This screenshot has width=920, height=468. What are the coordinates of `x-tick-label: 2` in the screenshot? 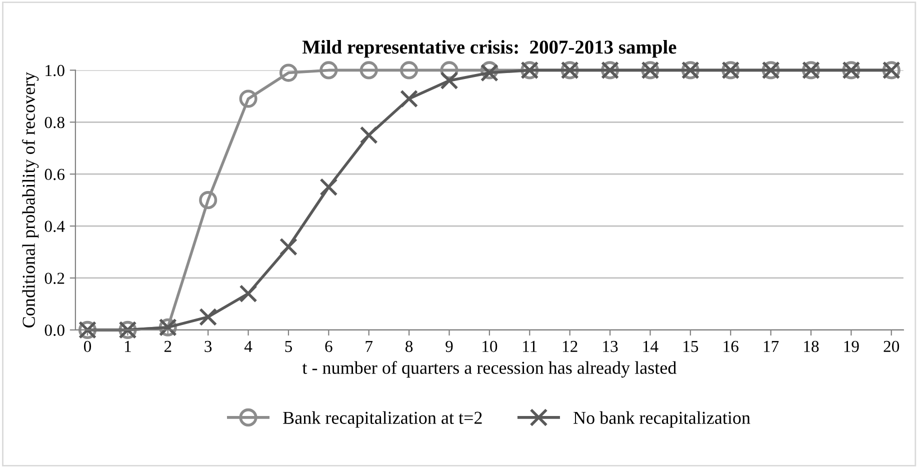 It's located at (168, 346).